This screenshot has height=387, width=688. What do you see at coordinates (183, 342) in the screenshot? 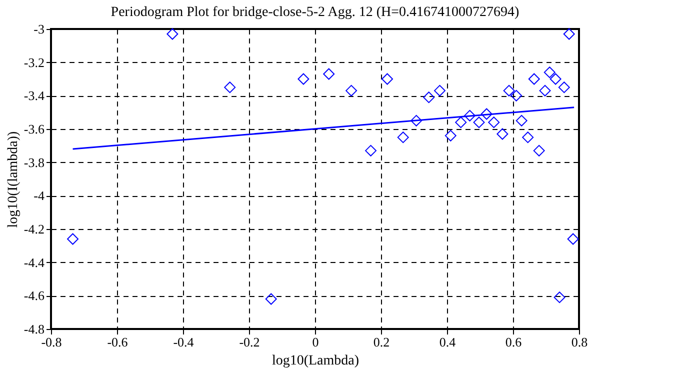
I see `x-tick-label: -0.4` at bounding box center [183, 342].